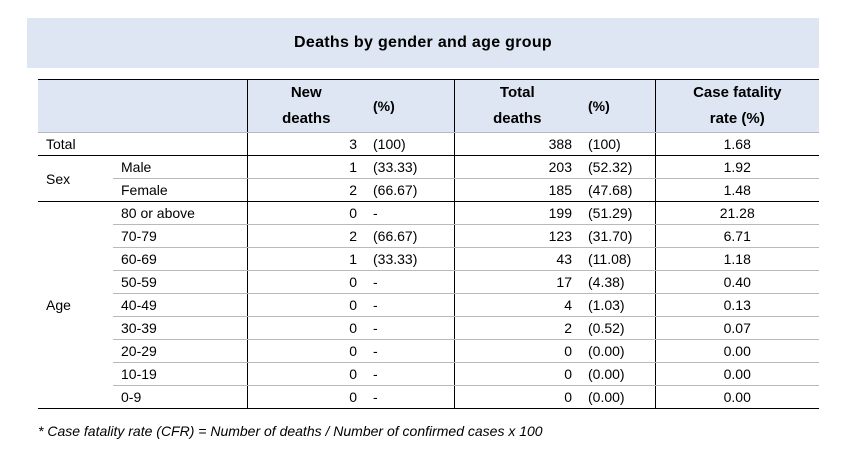  What do you see at coordinates (75, 178) in the screenshot?
I see `group-label: Sex` at bounding box center [75, 178].